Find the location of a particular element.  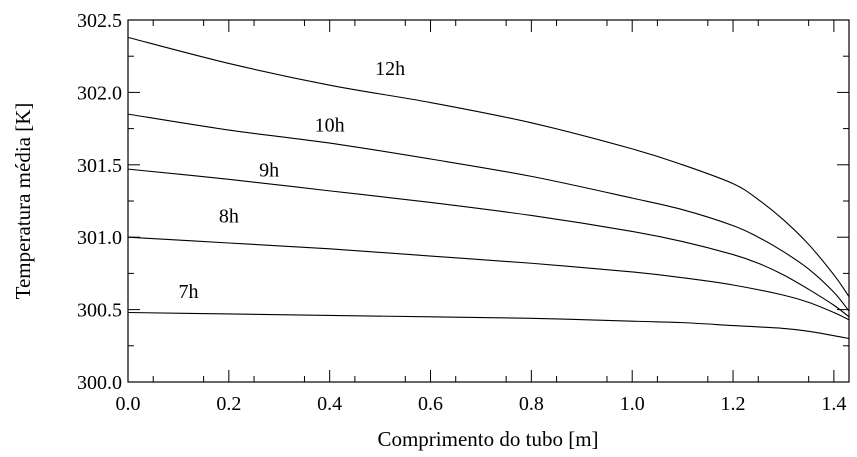

x-tick-label: 0.8 is located at coordinates (531, 404).